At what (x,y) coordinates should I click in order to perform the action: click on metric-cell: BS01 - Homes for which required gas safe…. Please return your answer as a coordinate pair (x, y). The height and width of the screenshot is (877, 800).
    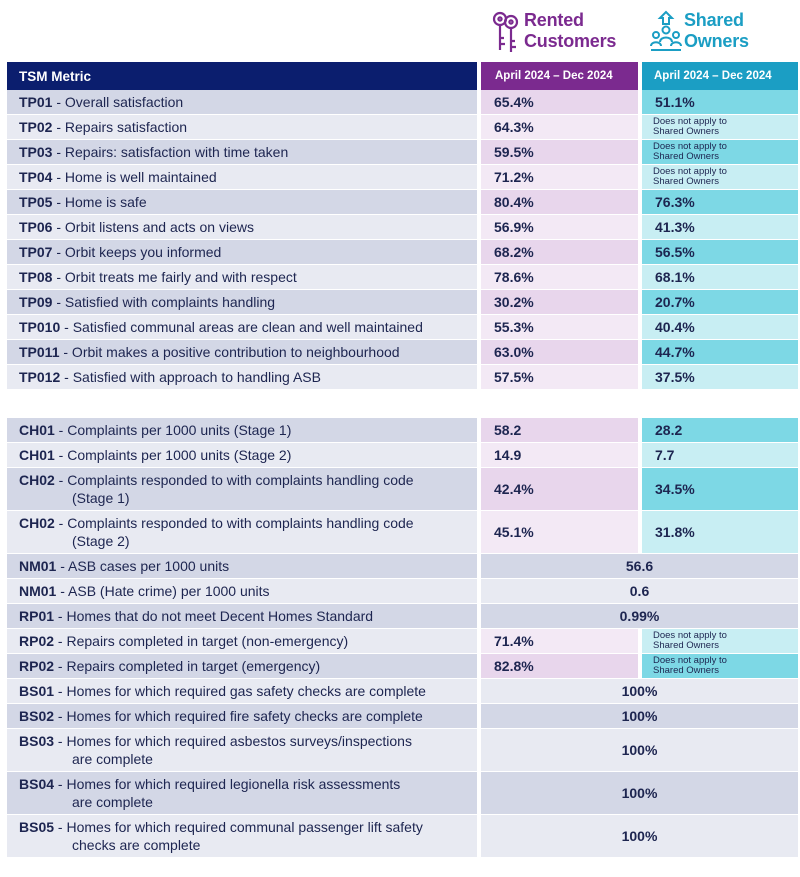
    Looking at the image, I should click on (242, 691).